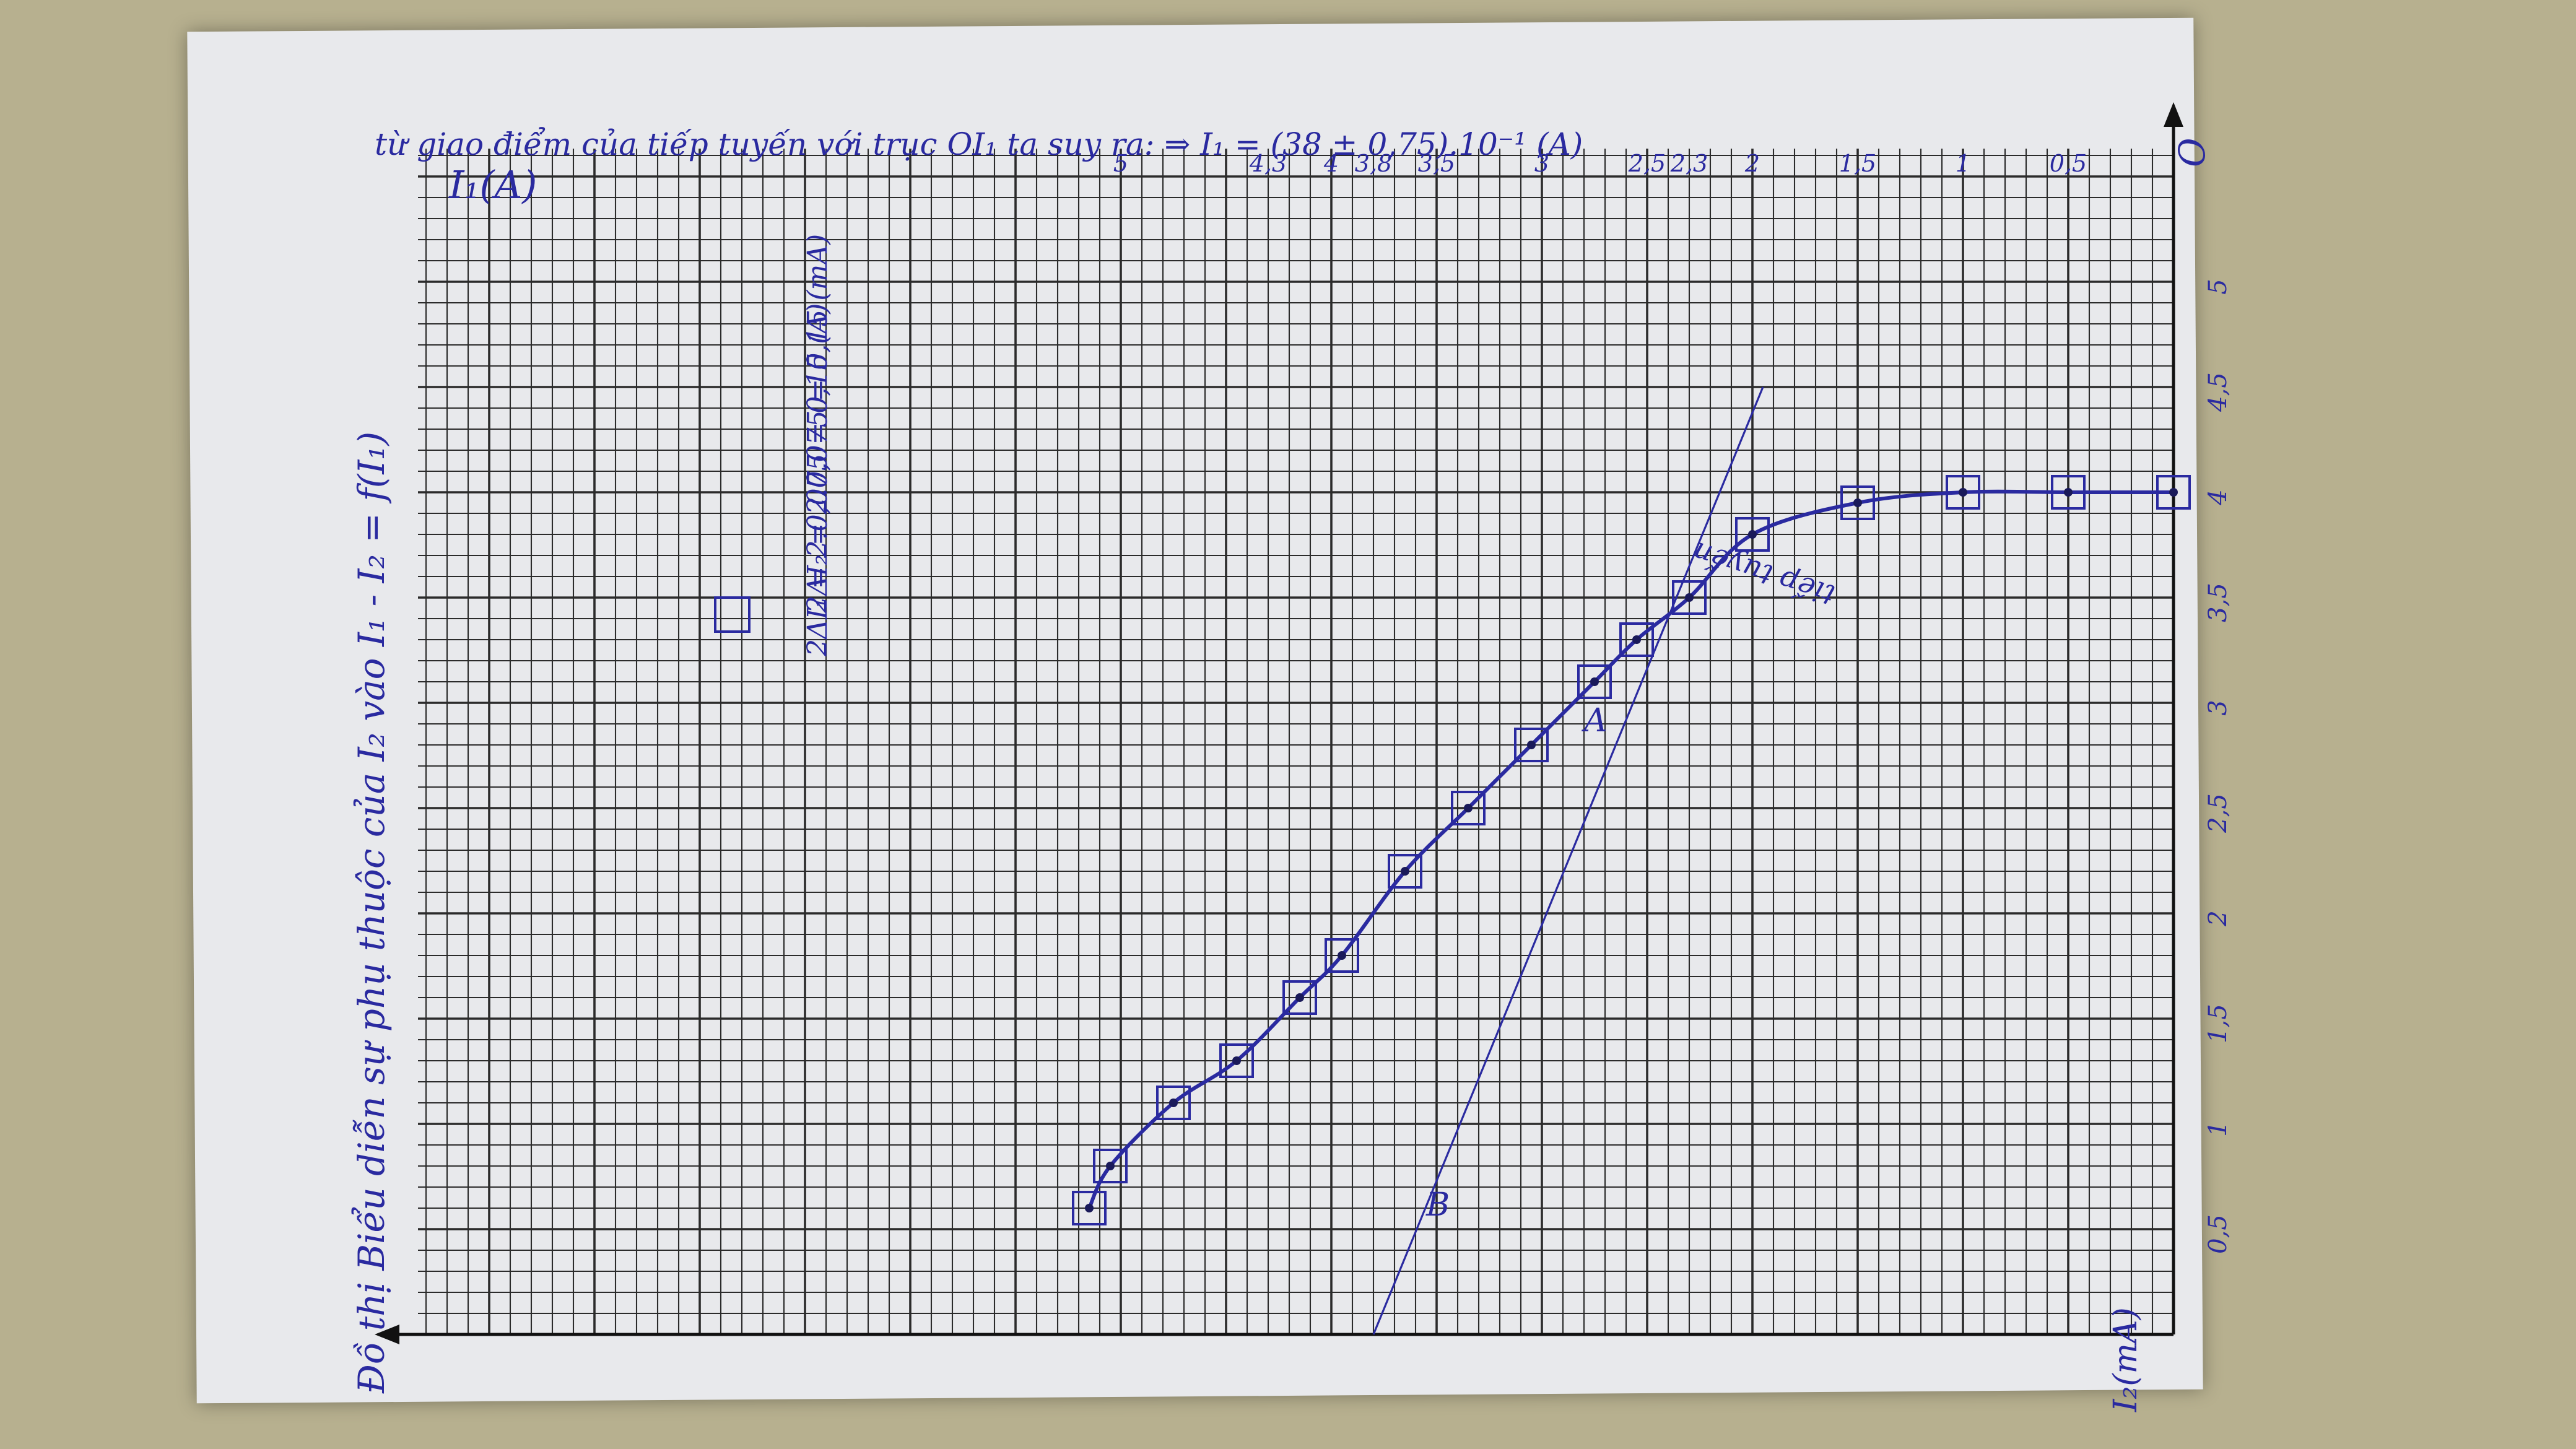 The width and height of the screenshot is (2576, 1449). I want to click on x-tick-label: 4,3, so click(1268, 163).